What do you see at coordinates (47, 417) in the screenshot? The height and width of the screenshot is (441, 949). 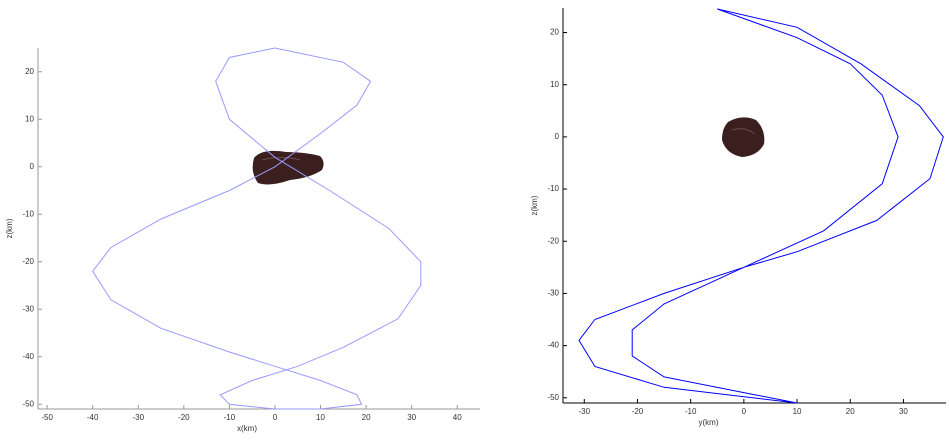 I see `x-tick-label: -50` at bounding box center [47, 417].